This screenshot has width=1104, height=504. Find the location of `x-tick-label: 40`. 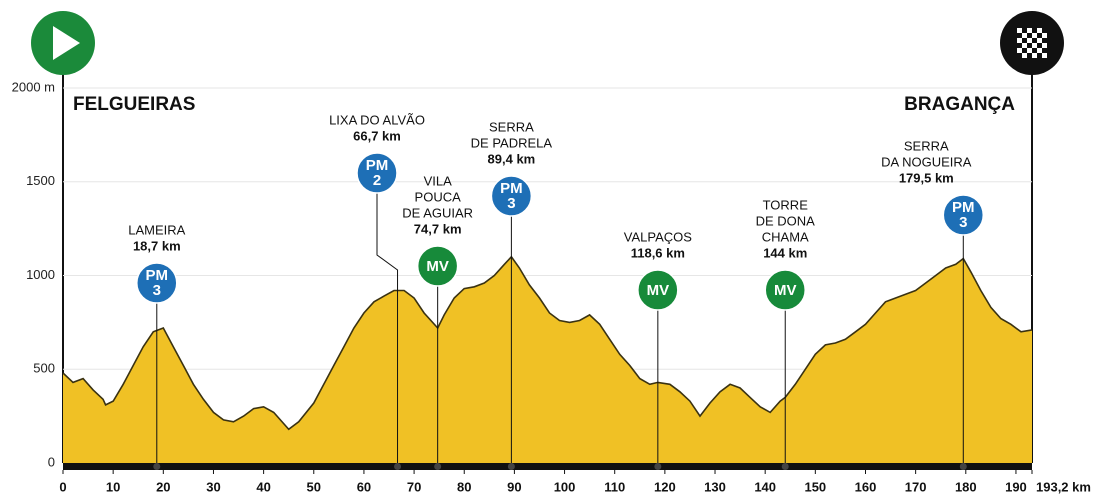

x-tick-label: 40 is located at coordinates (263, 486).